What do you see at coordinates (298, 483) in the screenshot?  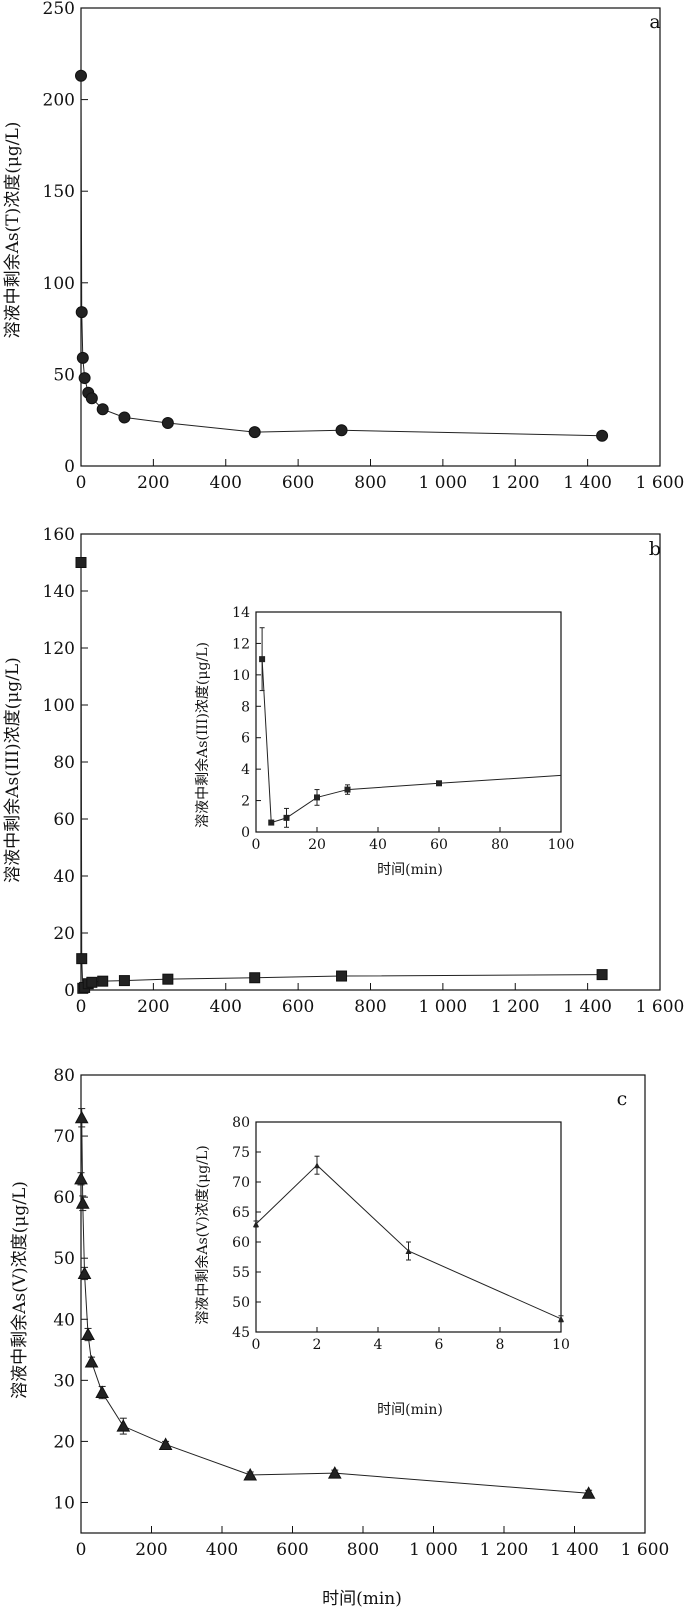 I see `panel-a-x-tick-label: 600` at bounding box center [298, 483].